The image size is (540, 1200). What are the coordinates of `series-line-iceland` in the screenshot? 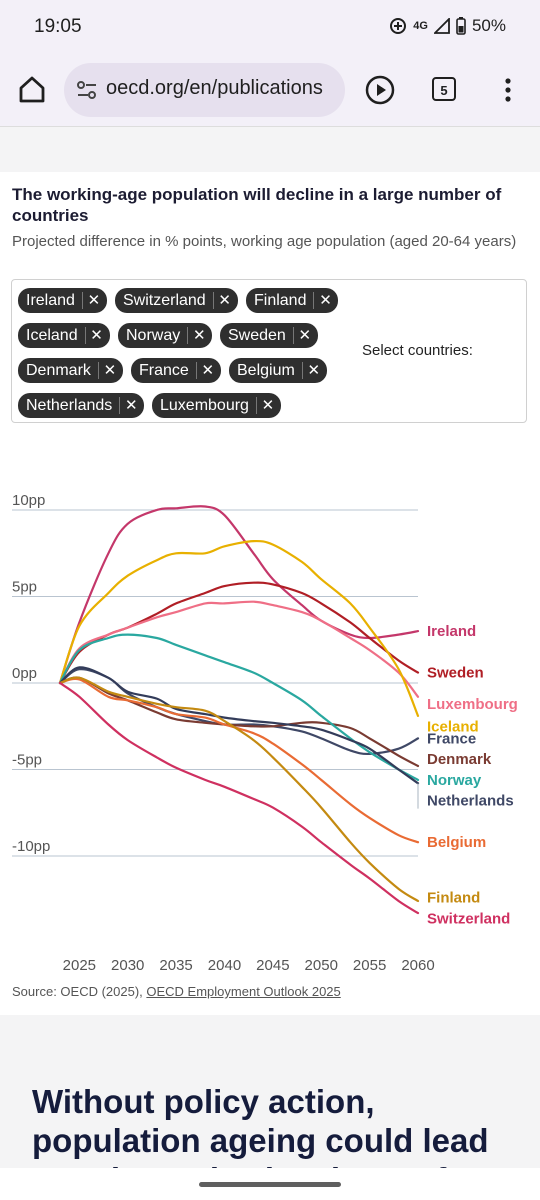 It's located at (239, 628).